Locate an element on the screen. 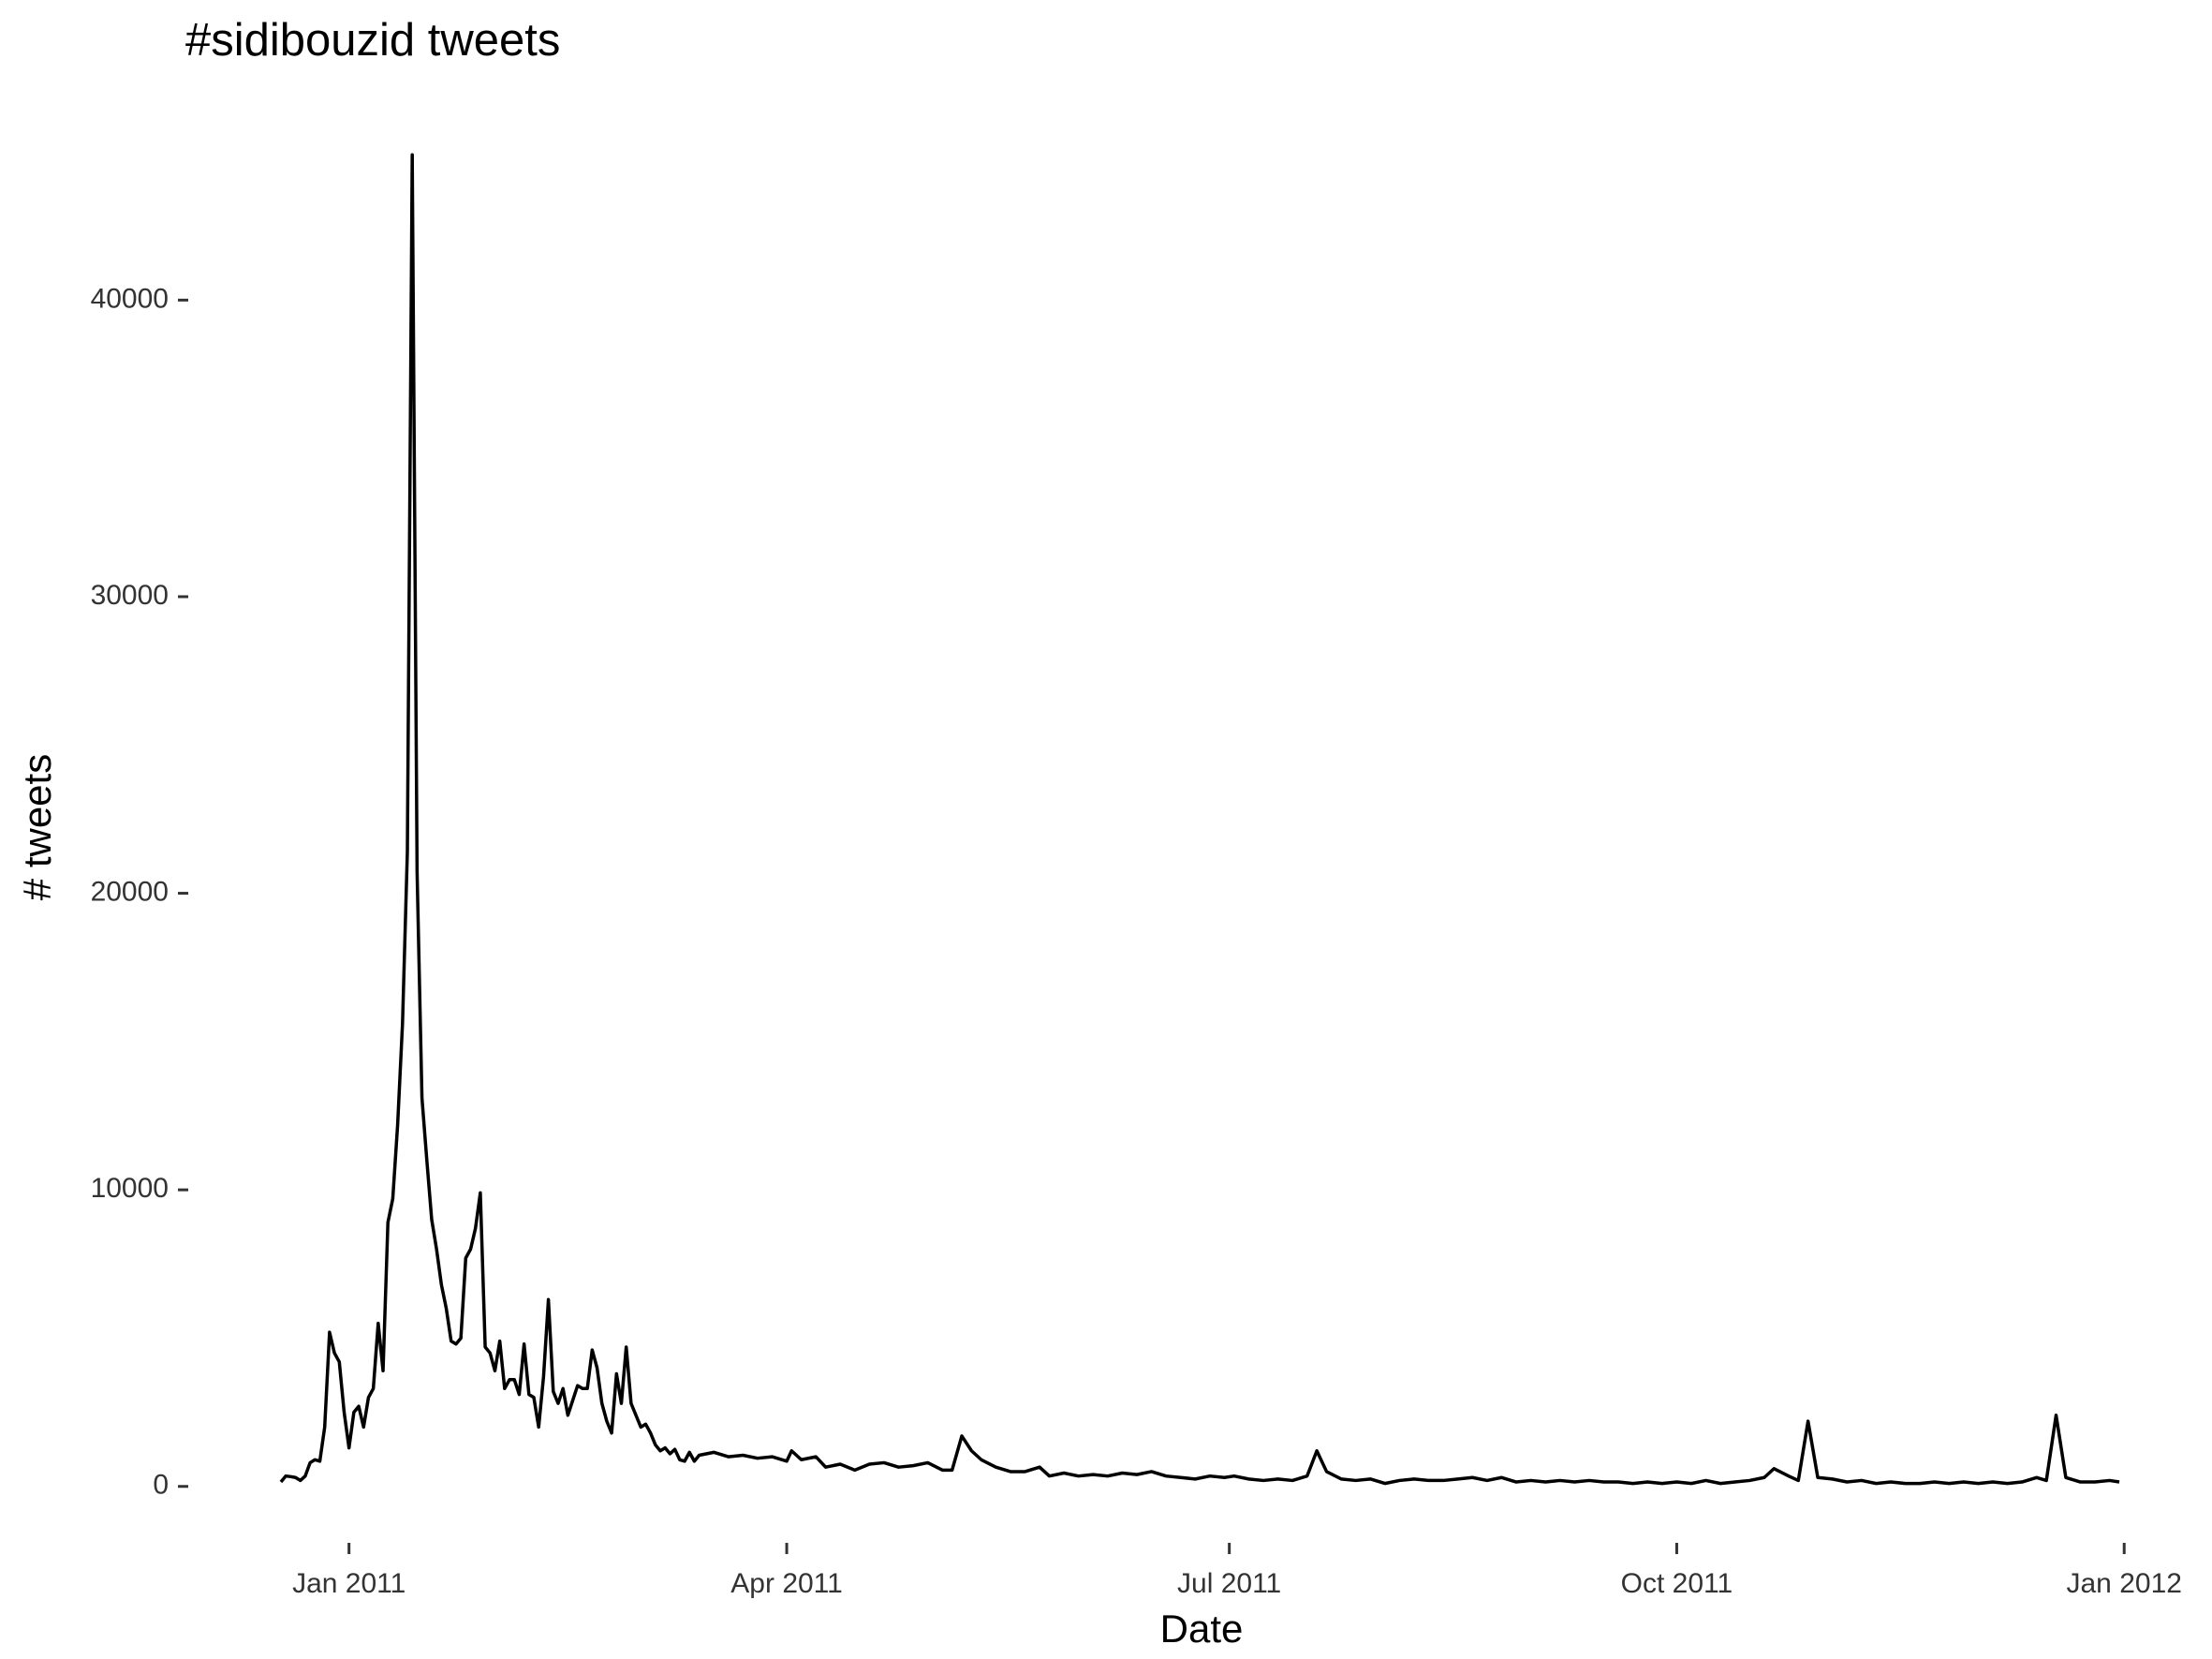  y-tick-label: 30000 is located at coordinates (130, 596).